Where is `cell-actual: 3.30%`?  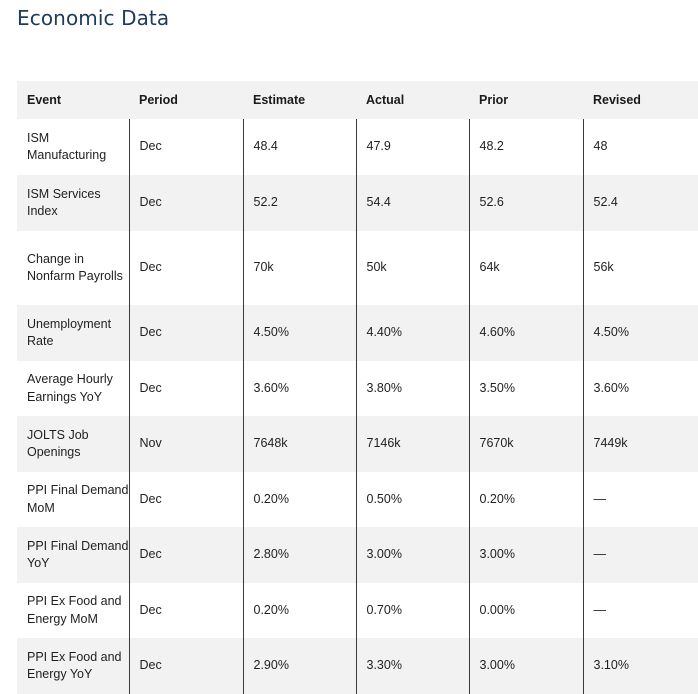
cell-actual: 3.30% is located at coordinates (412, 666).